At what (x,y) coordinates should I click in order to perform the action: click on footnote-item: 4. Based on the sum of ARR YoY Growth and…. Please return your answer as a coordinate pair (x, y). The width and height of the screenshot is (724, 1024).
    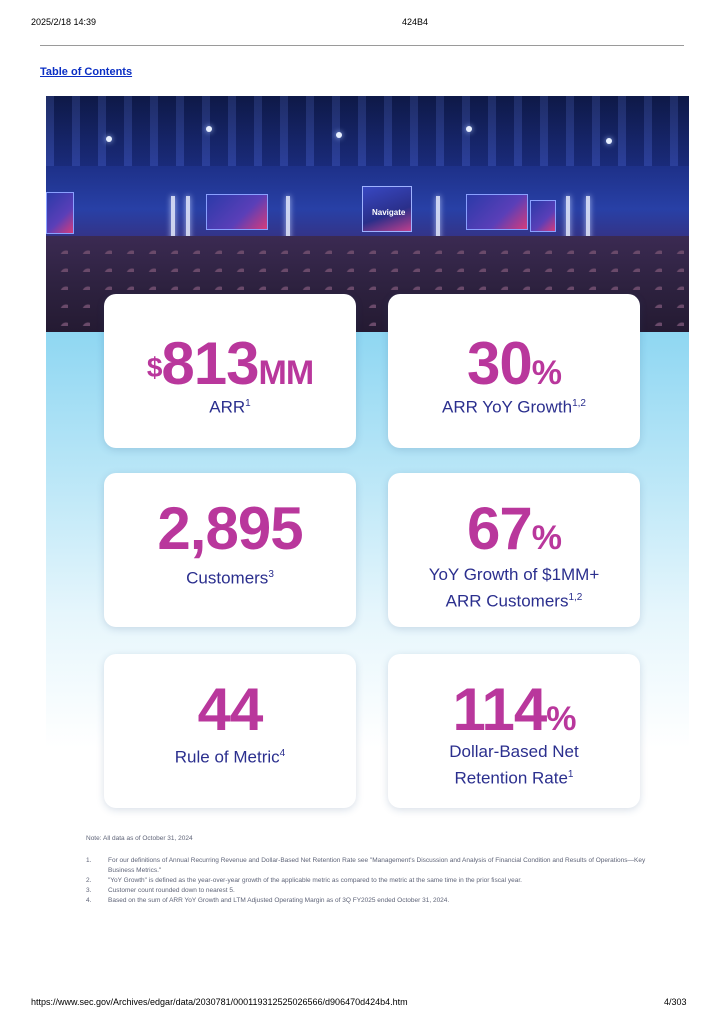
    Looking at the image, I should click on (268, 900).